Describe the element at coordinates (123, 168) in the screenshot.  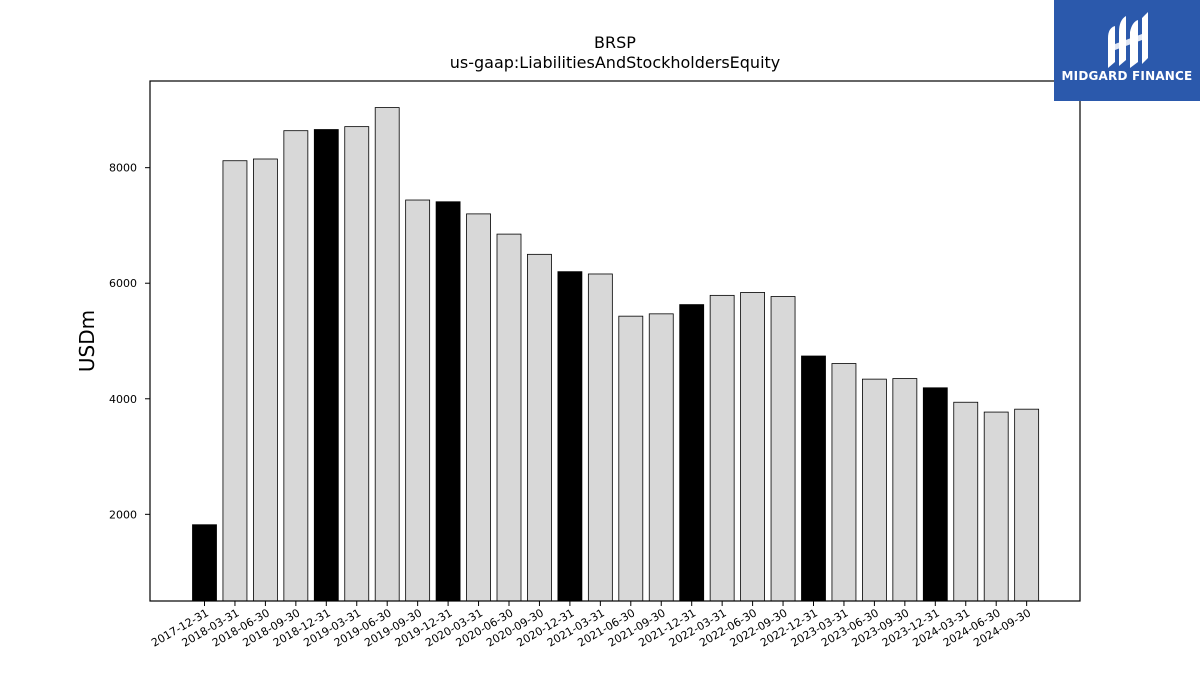
I see `y-tick-label: 8000` at that location.